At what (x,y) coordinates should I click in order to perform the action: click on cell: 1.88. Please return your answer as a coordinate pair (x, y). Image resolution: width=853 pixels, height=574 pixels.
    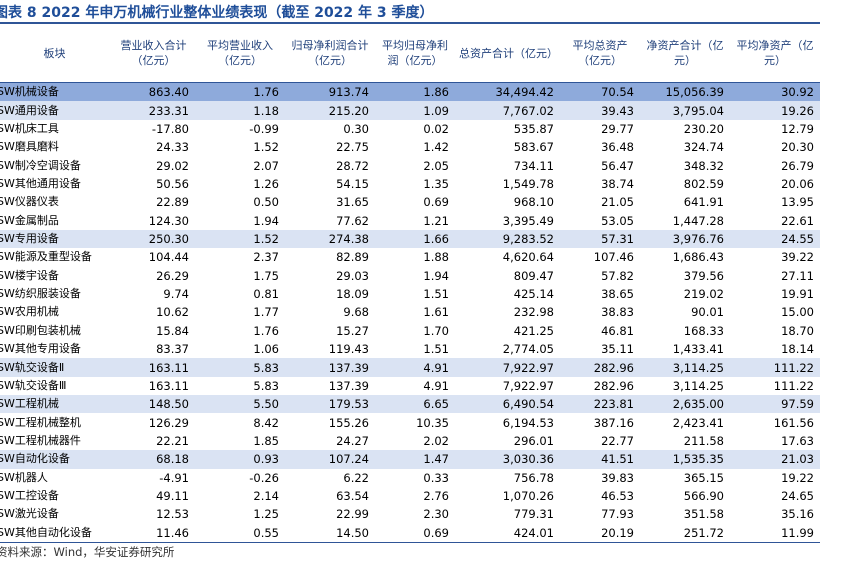
    Looking at the image, I should click on (436, 257).